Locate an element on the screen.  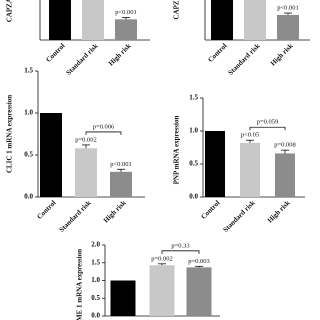
p-value: p=0.006 is located at coordinates (104, 126).